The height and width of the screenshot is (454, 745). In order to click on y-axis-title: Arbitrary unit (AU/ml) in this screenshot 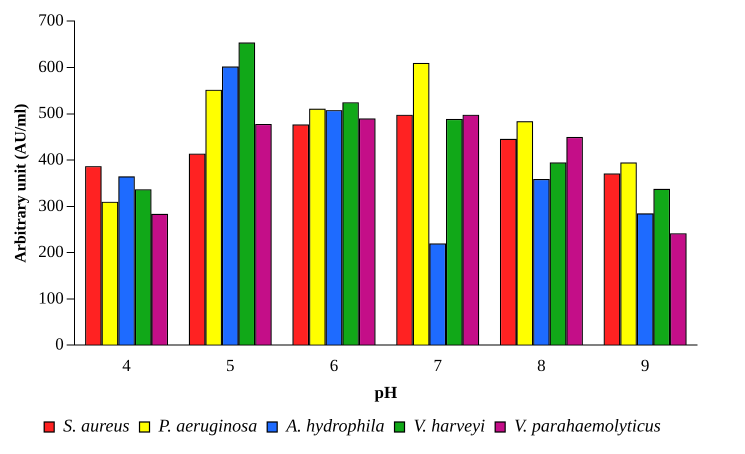, I will do `click(21, 183)`.